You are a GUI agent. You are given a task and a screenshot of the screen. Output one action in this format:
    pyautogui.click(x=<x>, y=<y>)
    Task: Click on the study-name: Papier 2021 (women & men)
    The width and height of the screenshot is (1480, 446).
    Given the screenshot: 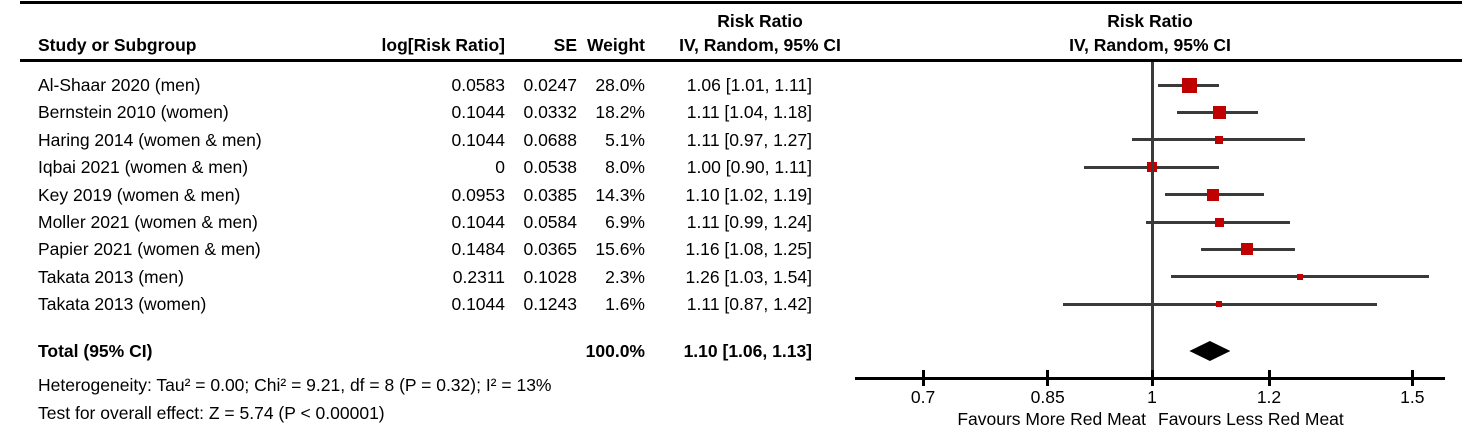 What is the action you would take?
    pyautogui.click(x=149, y=249)
    